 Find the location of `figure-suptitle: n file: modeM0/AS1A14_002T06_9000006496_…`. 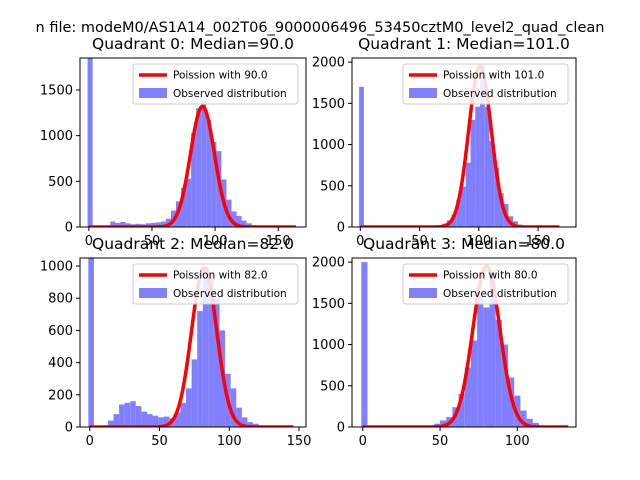

figure-suptitle: n file: modeM0/AS1A14_002T06_9000006496_… is located at coordinates (320, 28).